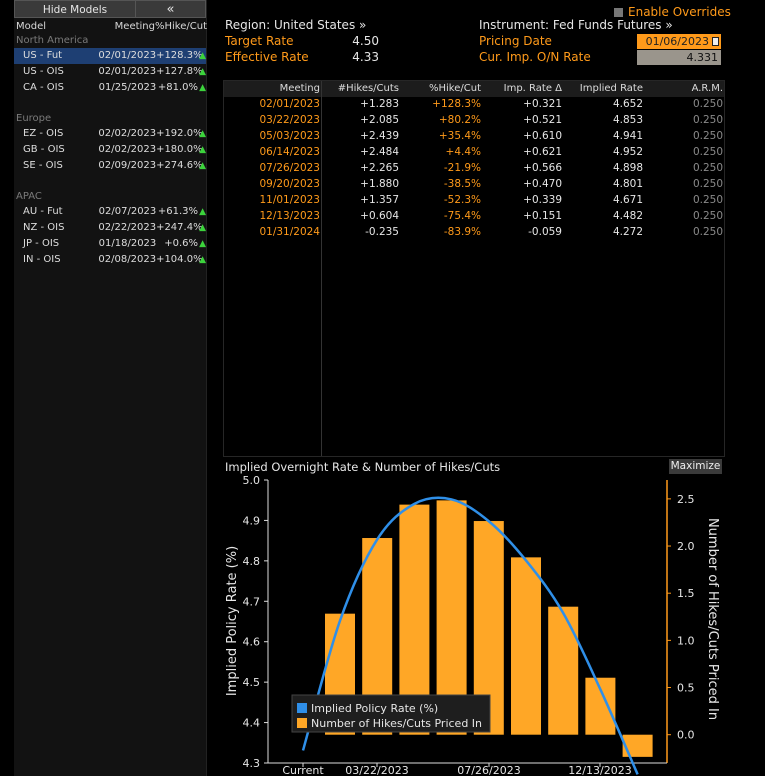 Image resolution: width=765 pixels, height=776 pixels. I want to click on model-row: CA - OIS 01/25/2023 +81.0% ▲, so click(110, 88).